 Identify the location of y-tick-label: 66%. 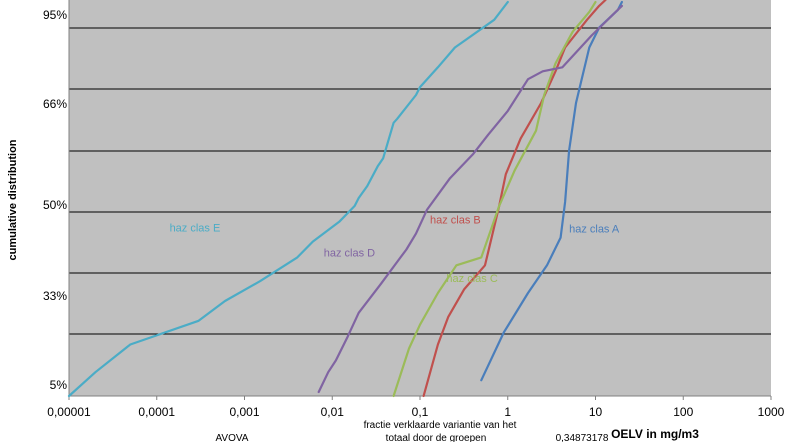
(55, 104).